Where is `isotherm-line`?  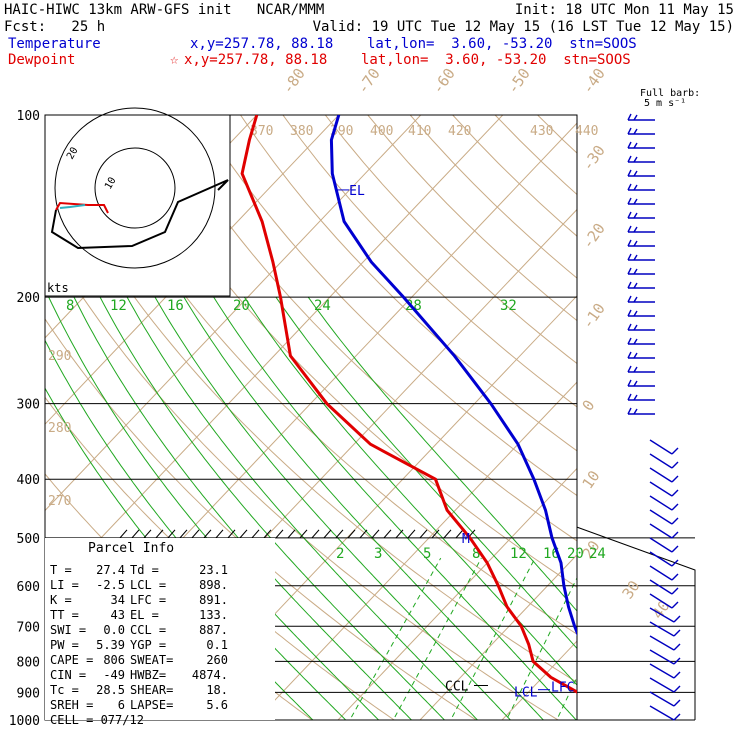 isotherm-line is located at coordinates (12, 417).